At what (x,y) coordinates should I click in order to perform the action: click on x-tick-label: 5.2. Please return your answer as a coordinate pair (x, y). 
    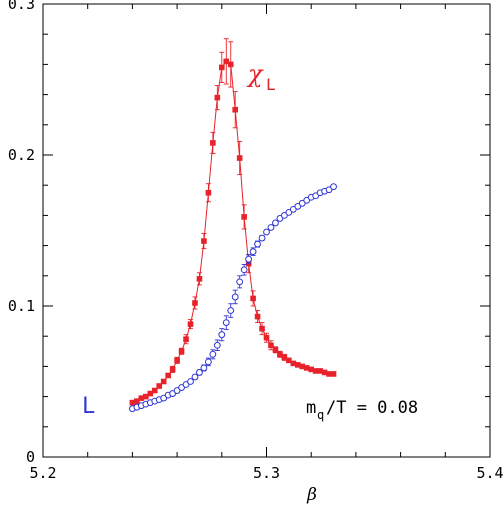
    Looking at the image, I should click on (42, 473).